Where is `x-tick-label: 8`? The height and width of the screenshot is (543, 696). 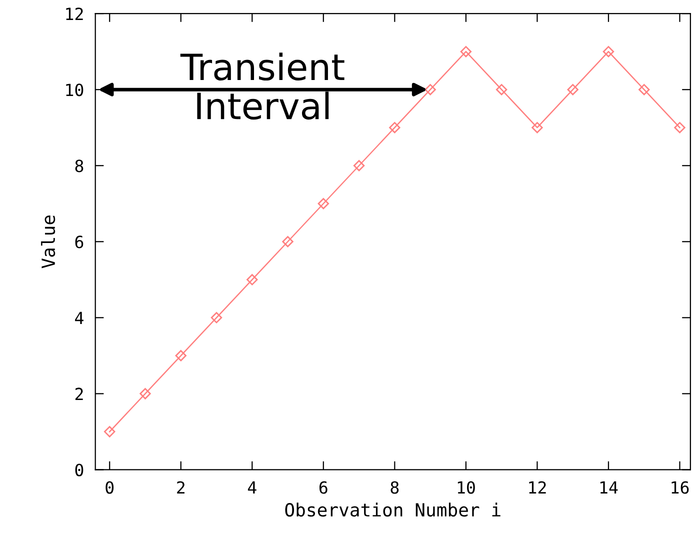
x-tick-label: 8 is located at coordinates (394, 487).